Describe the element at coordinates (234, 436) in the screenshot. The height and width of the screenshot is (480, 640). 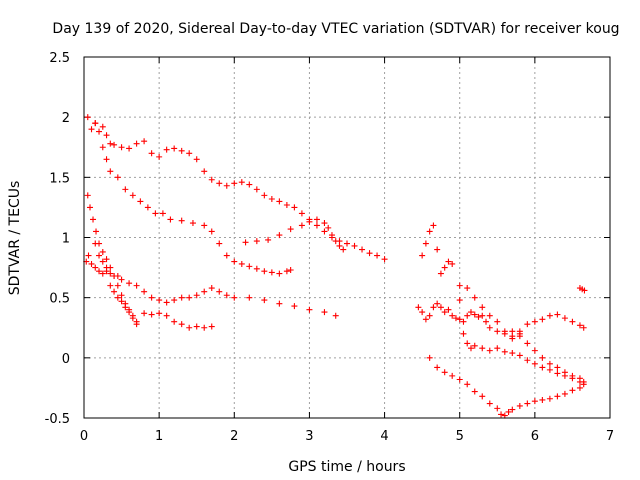
I see `x-tick-label: 2` at that location.